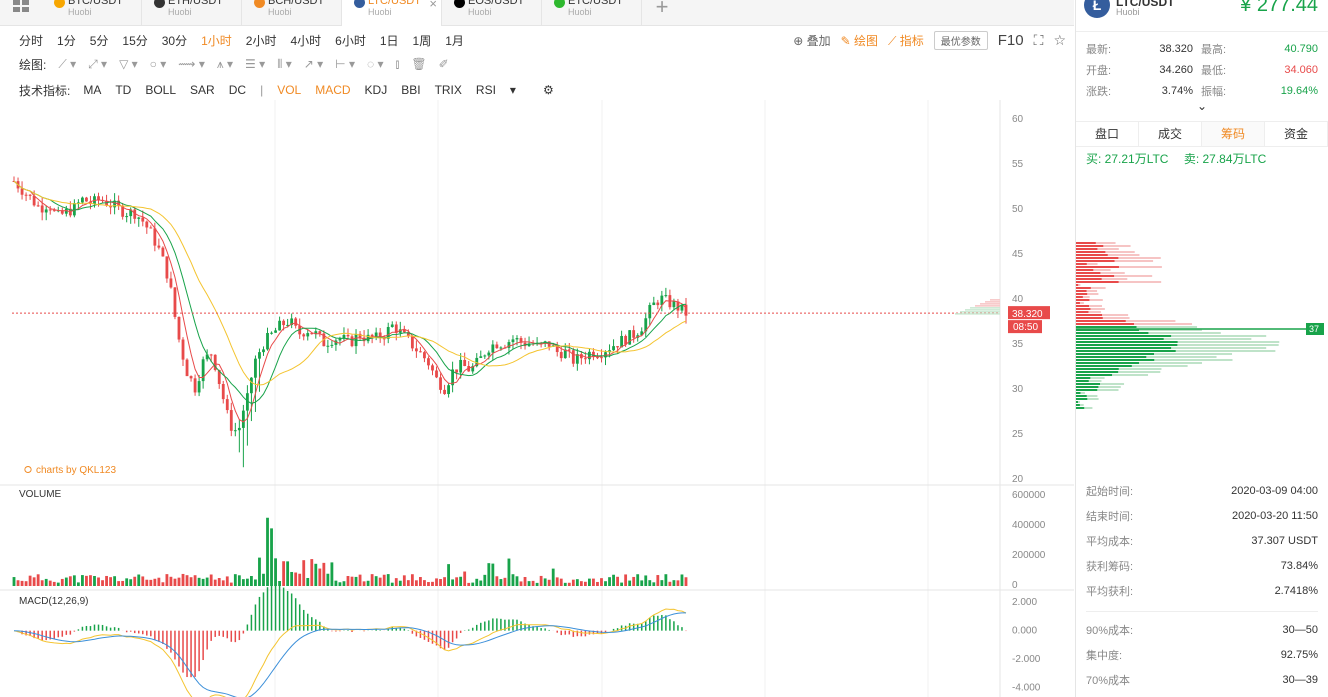 This screenshot has width=1328, height=697. I want to click on period-1小时: 1小时, so click(216, 40).